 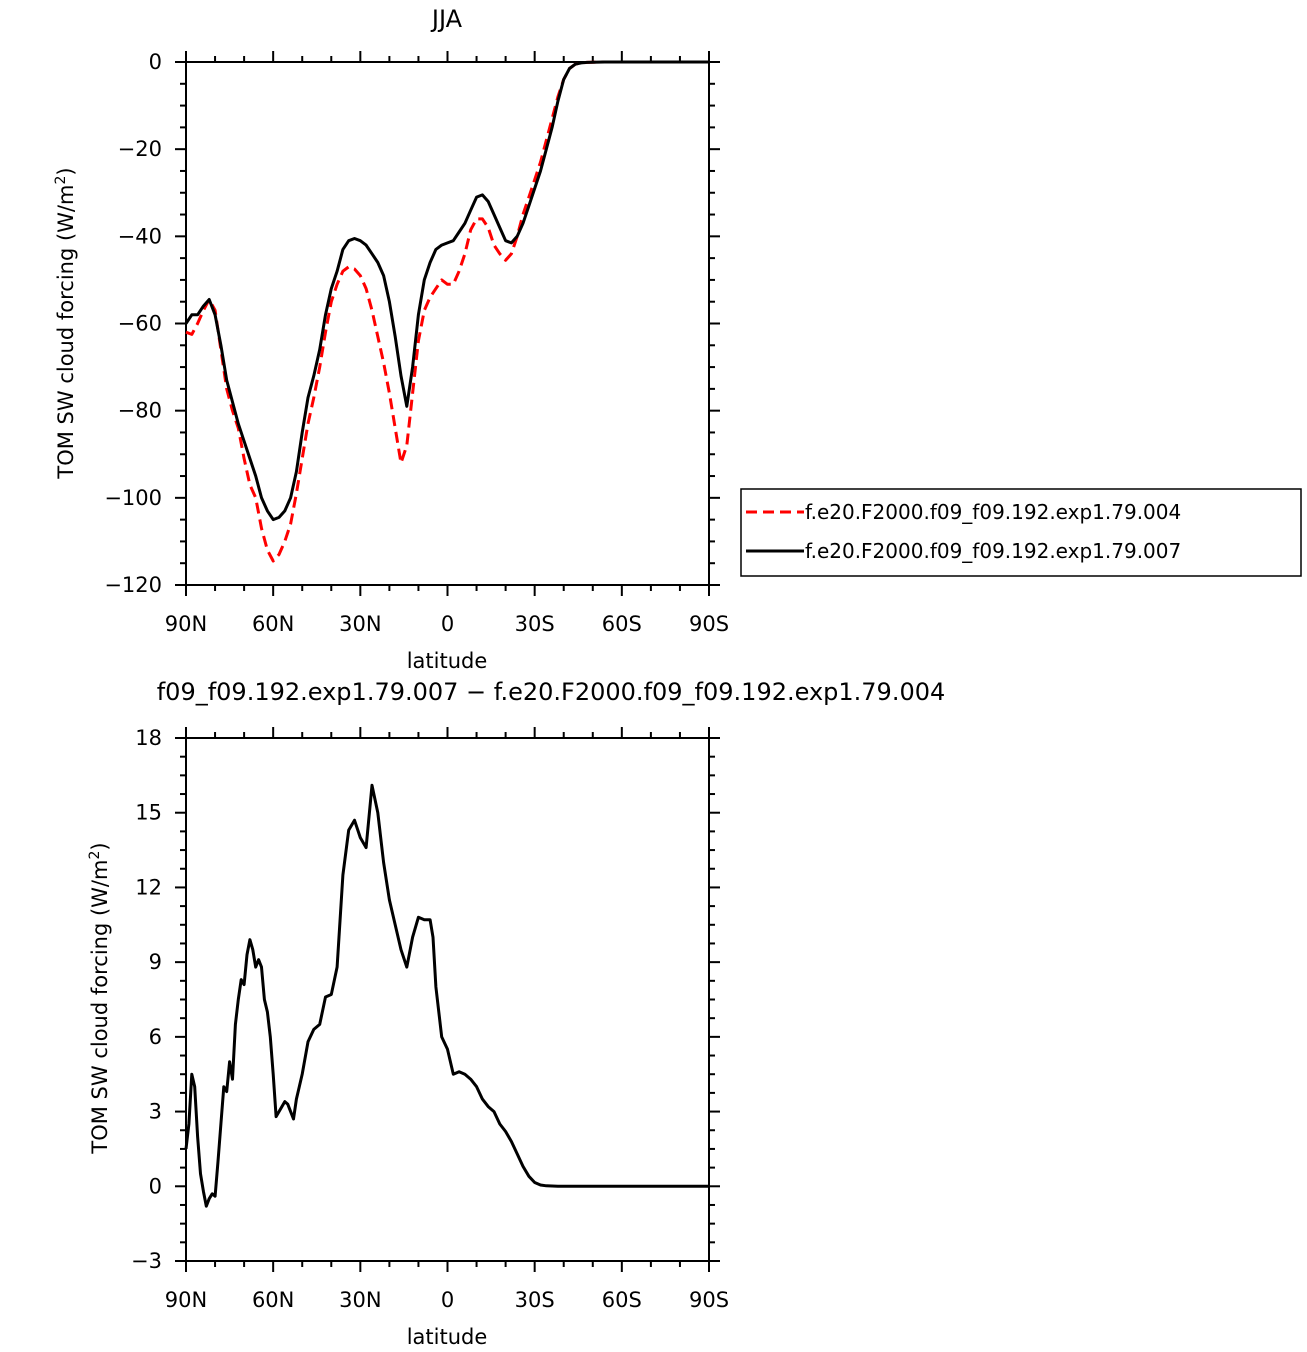 What do you see at coordinates (186, 1300) in the screenshot?
I see `bottom-x-tick-label: 90N` at bounding box center [186, 1300].